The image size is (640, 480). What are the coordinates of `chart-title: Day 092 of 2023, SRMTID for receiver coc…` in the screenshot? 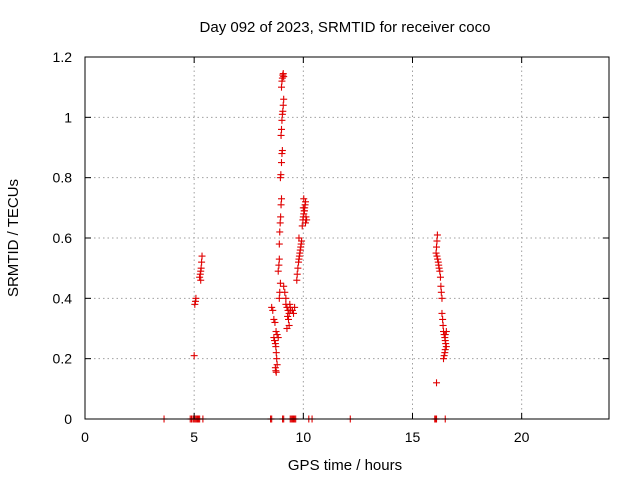 It's located at (345, 27).